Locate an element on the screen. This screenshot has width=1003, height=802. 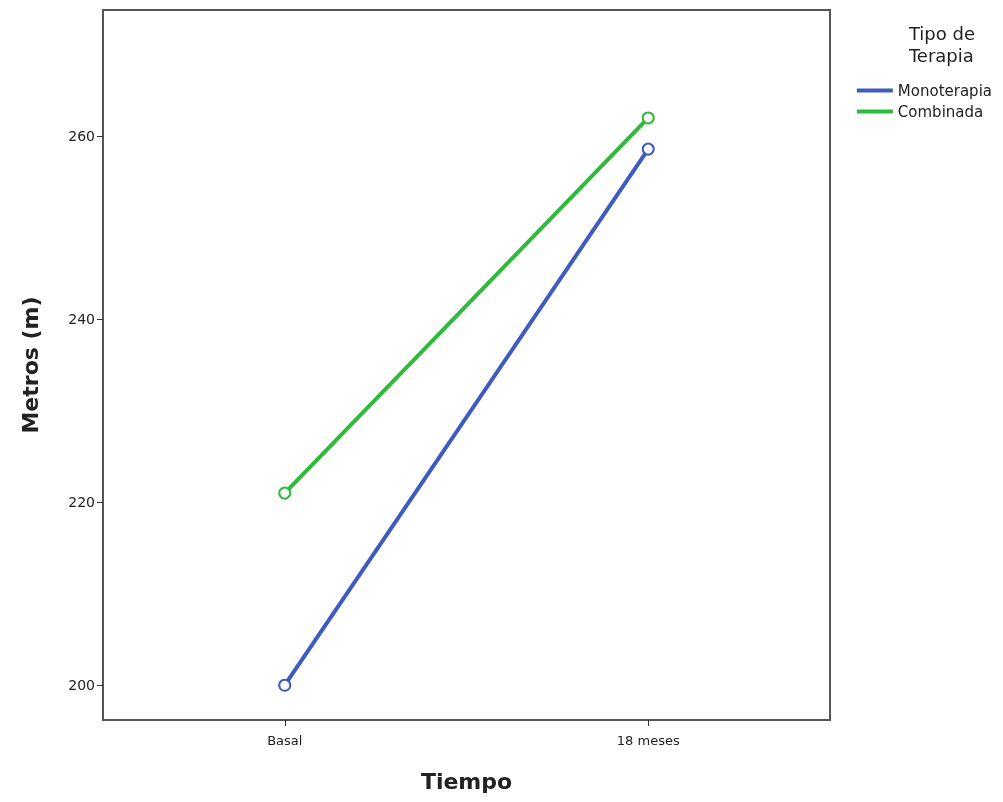
y-tick-label: 220 is located at coordinates (81, 502).